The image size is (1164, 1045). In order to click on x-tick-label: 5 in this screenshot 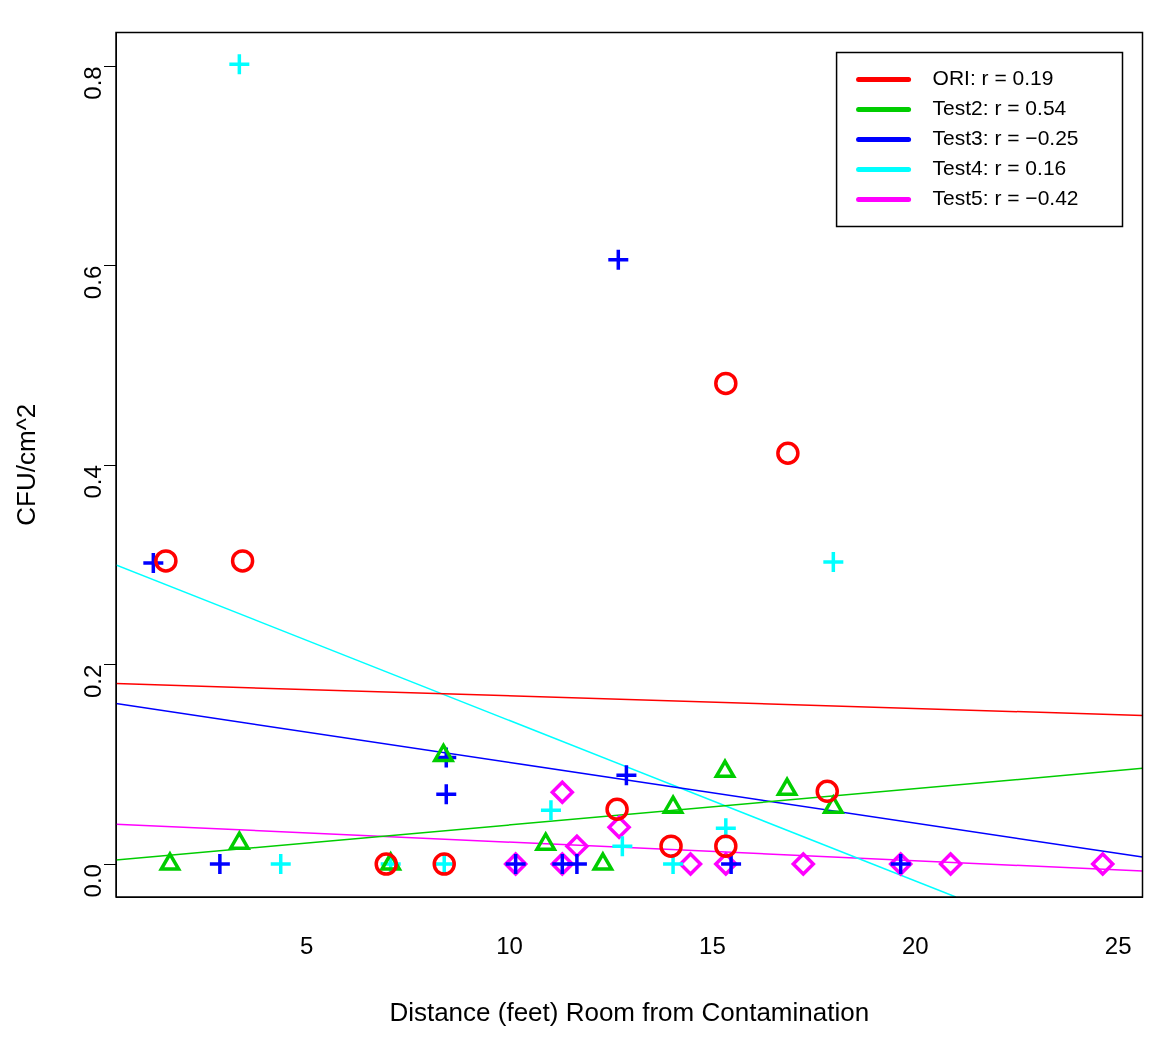, I will do `click(307, 946)`.